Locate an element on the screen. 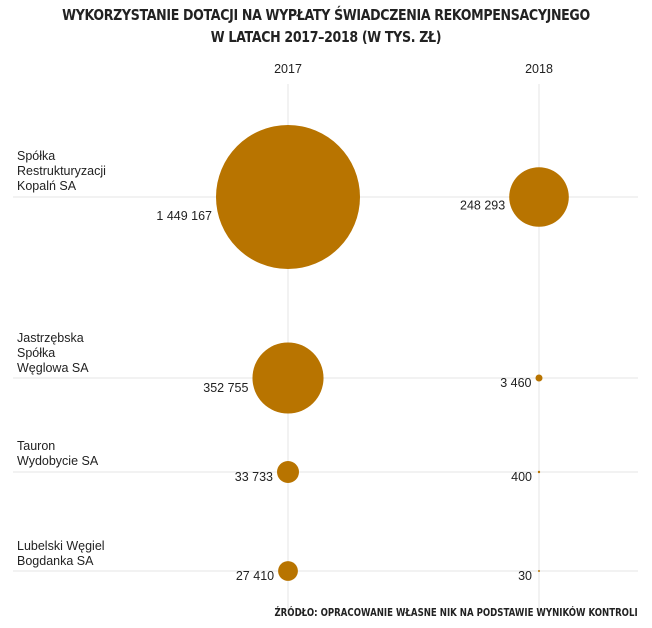 The height and width of the screenshot is (628, 652). bubble-3-2018 is located at coordinates (539, 472).